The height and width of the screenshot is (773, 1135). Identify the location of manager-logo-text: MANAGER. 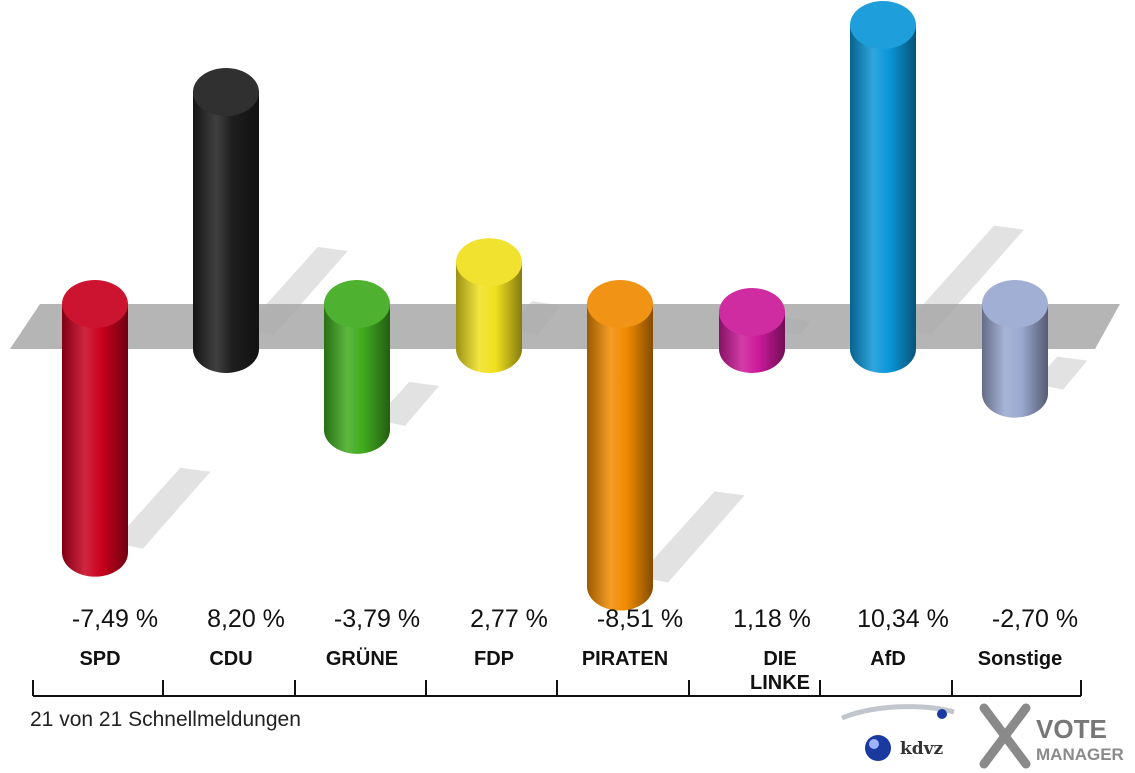
(1080, 754).